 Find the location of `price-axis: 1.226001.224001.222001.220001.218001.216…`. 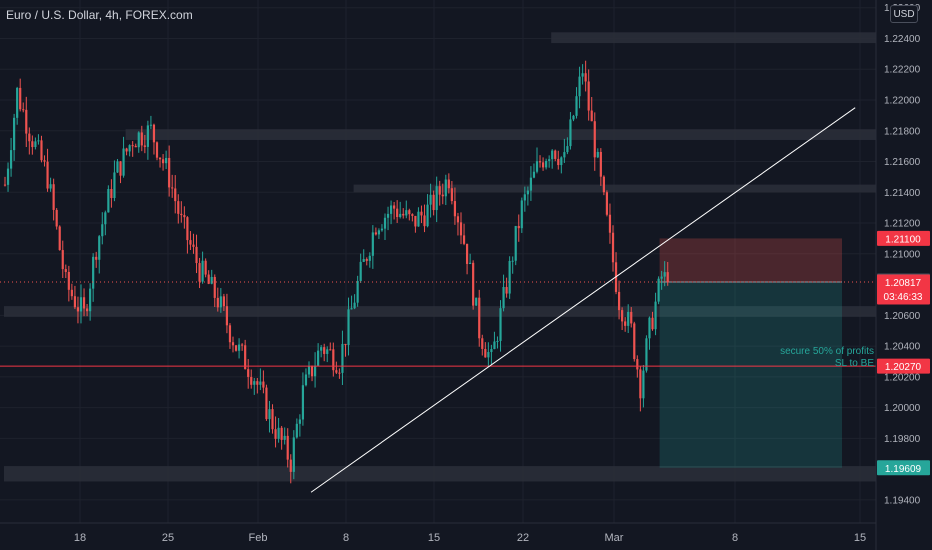

price-axis: 1.226001.224001.222001.220001.218001.216… is located at coordinates (903, 275).